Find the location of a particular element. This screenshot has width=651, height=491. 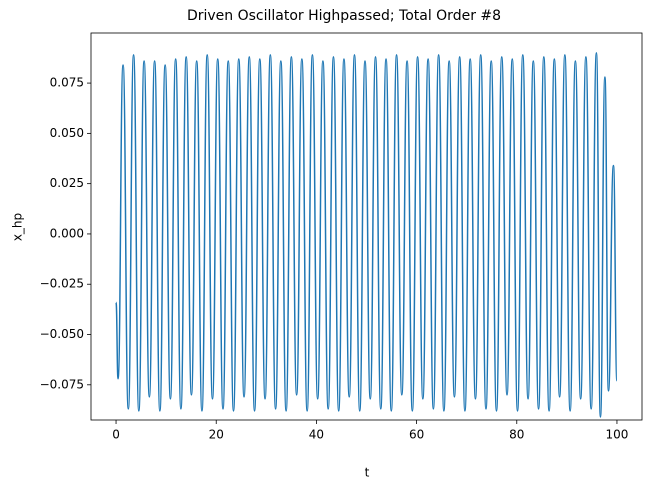

y-tick-label: −0.075 is located at coordinates (62, 384).